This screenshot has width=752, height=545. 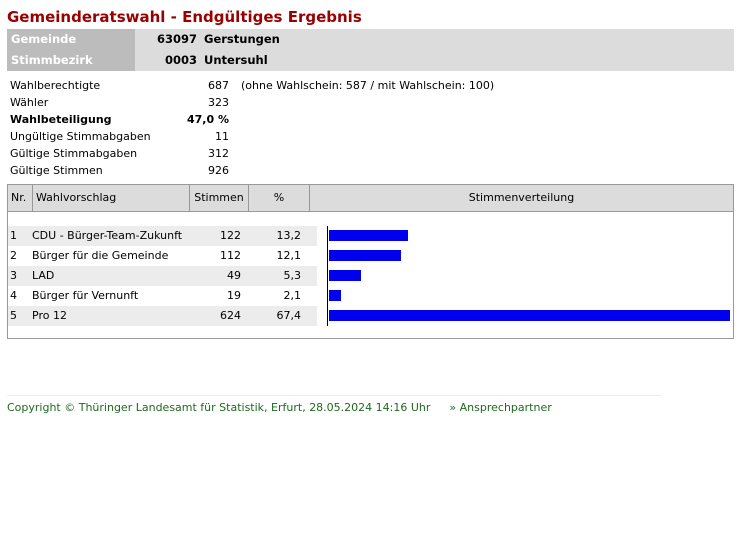 I want to click on header-prozent: %, so click(x=279, y=198).